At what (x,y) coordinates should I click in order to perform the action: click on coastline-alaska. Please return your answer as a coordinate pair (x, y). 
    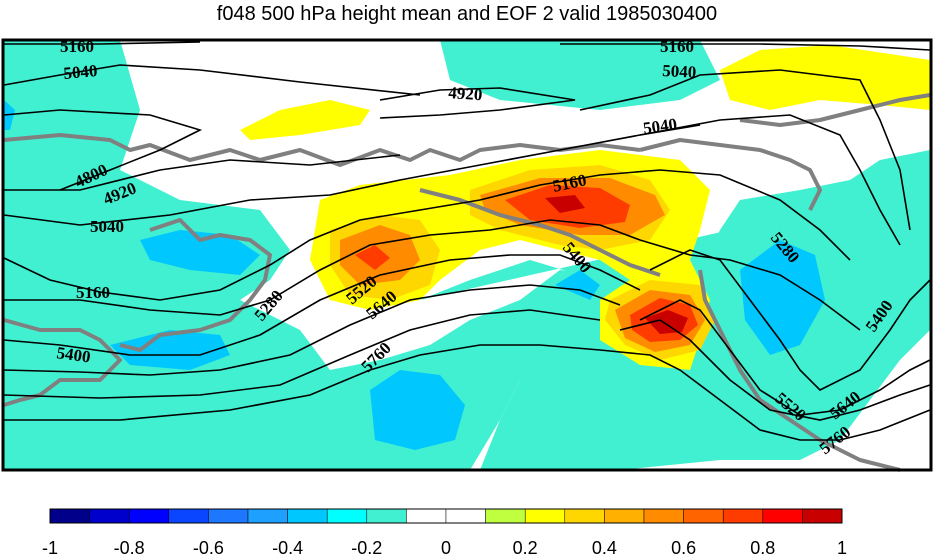
    Looking at the image, I should click on (730, 174).